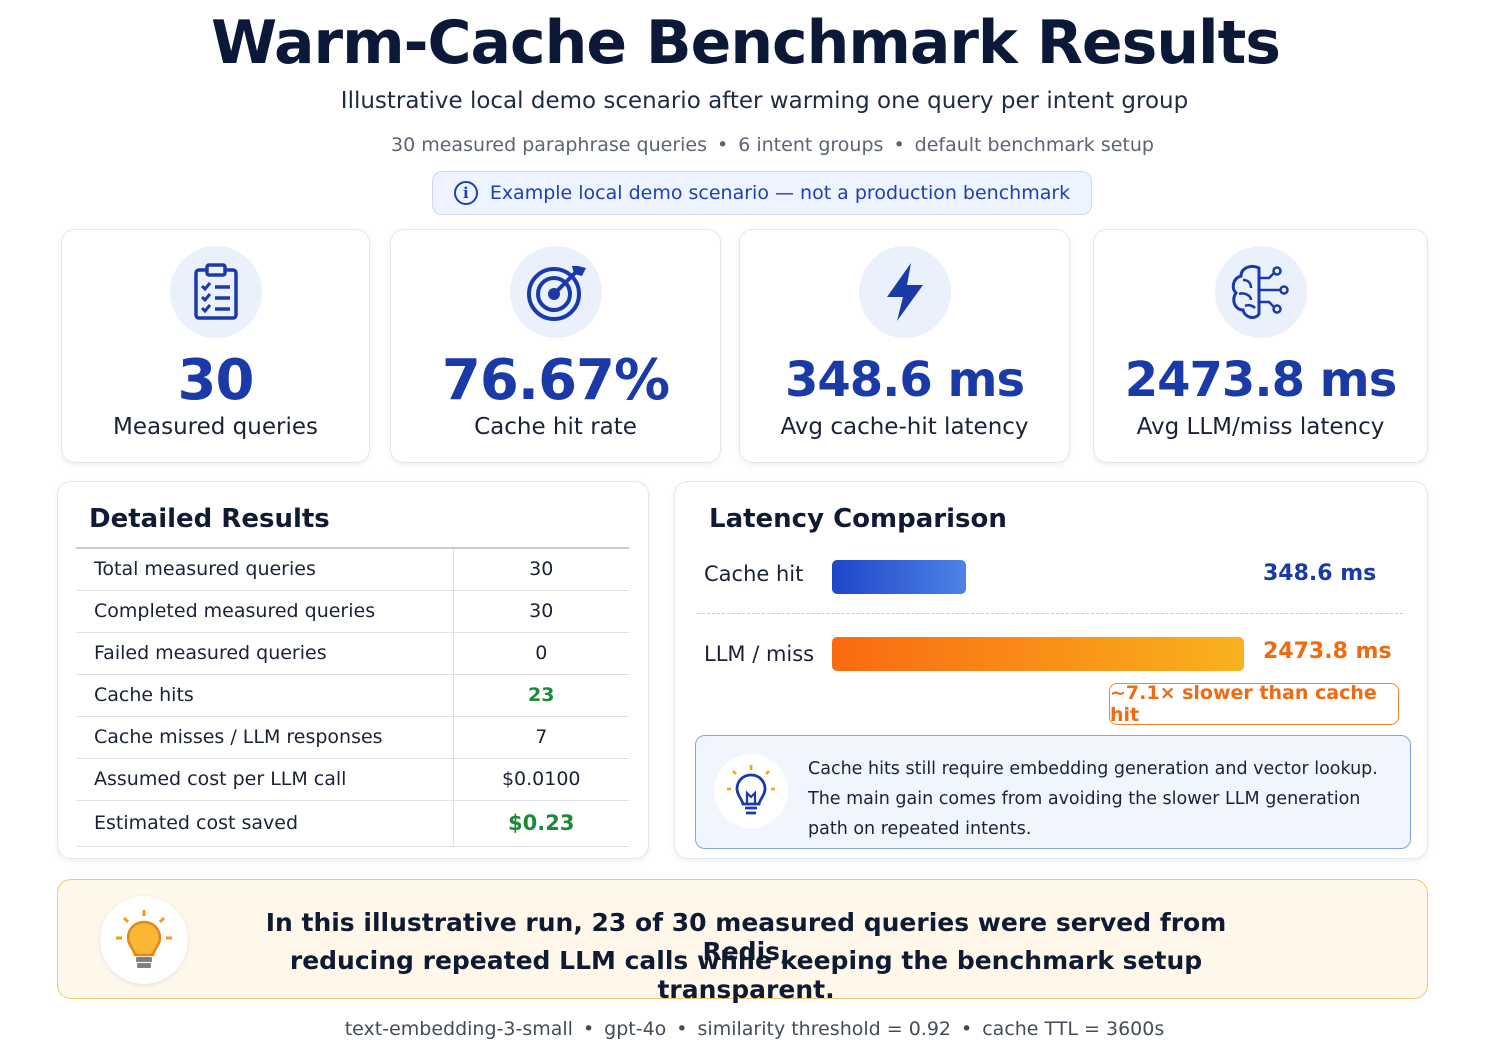 This screenshot has height=1055, width=1491. What do you see at coordinates (465, 193) in the screenshot?
I see `info-icon: i` at bounding box center [465, 193].